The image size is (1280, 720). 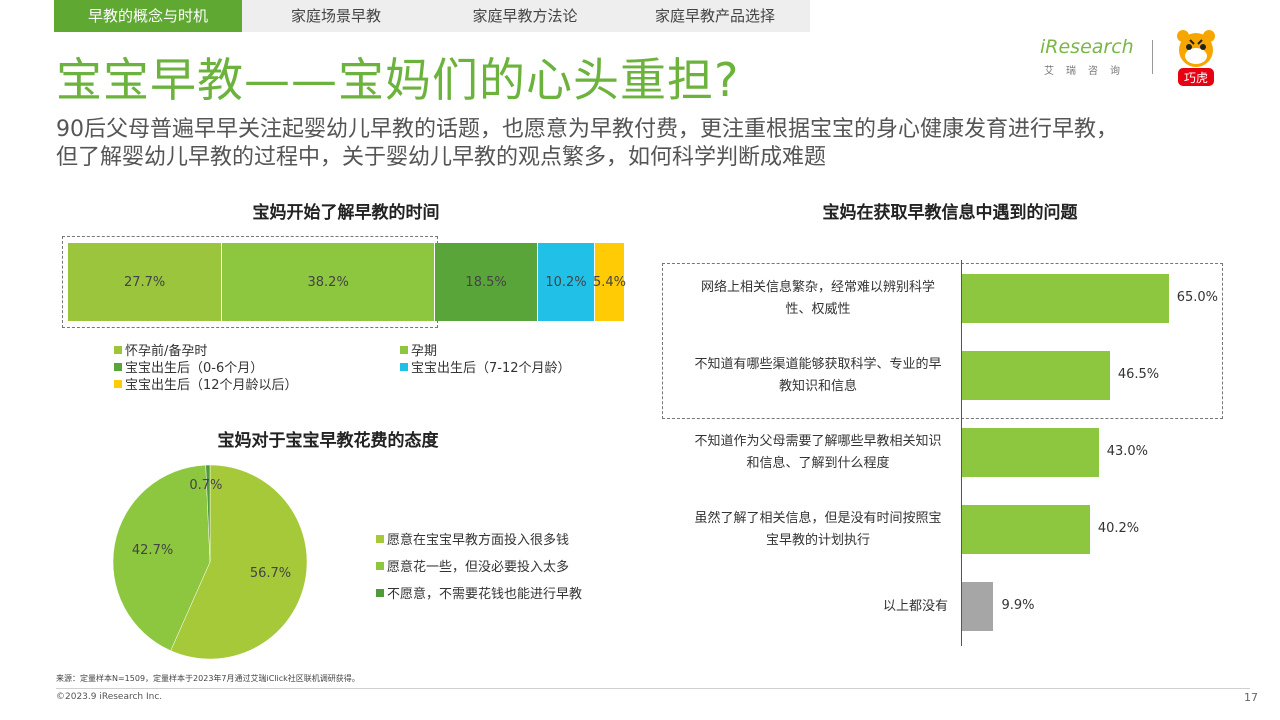 I want to click on legend-label: 不愿意，不需要花钱也能进行早教, so click(x=485, y=594).